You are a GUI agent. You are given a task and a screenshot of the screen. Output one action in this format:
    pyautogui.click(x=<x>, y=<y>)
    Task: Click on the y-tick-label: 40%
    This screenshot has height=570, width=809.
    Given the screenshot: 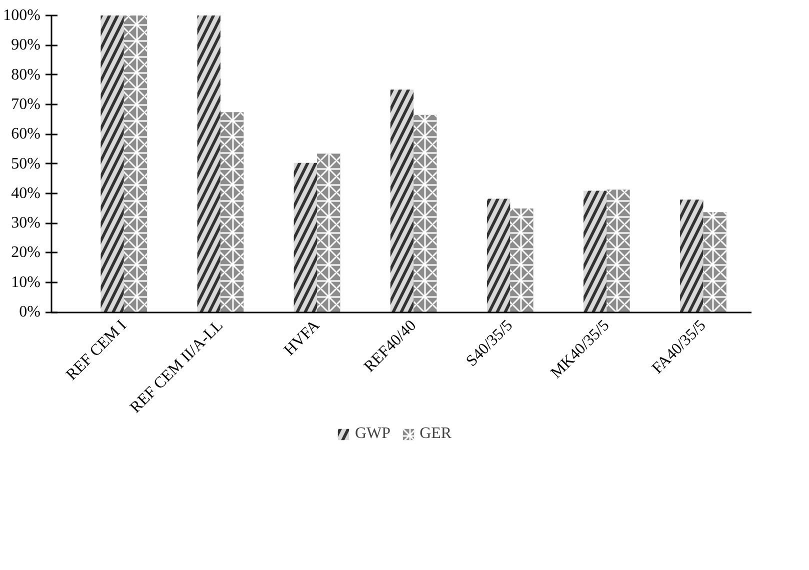 What is the action you would take?
    pyautogui.click(x=25, y=193)
    